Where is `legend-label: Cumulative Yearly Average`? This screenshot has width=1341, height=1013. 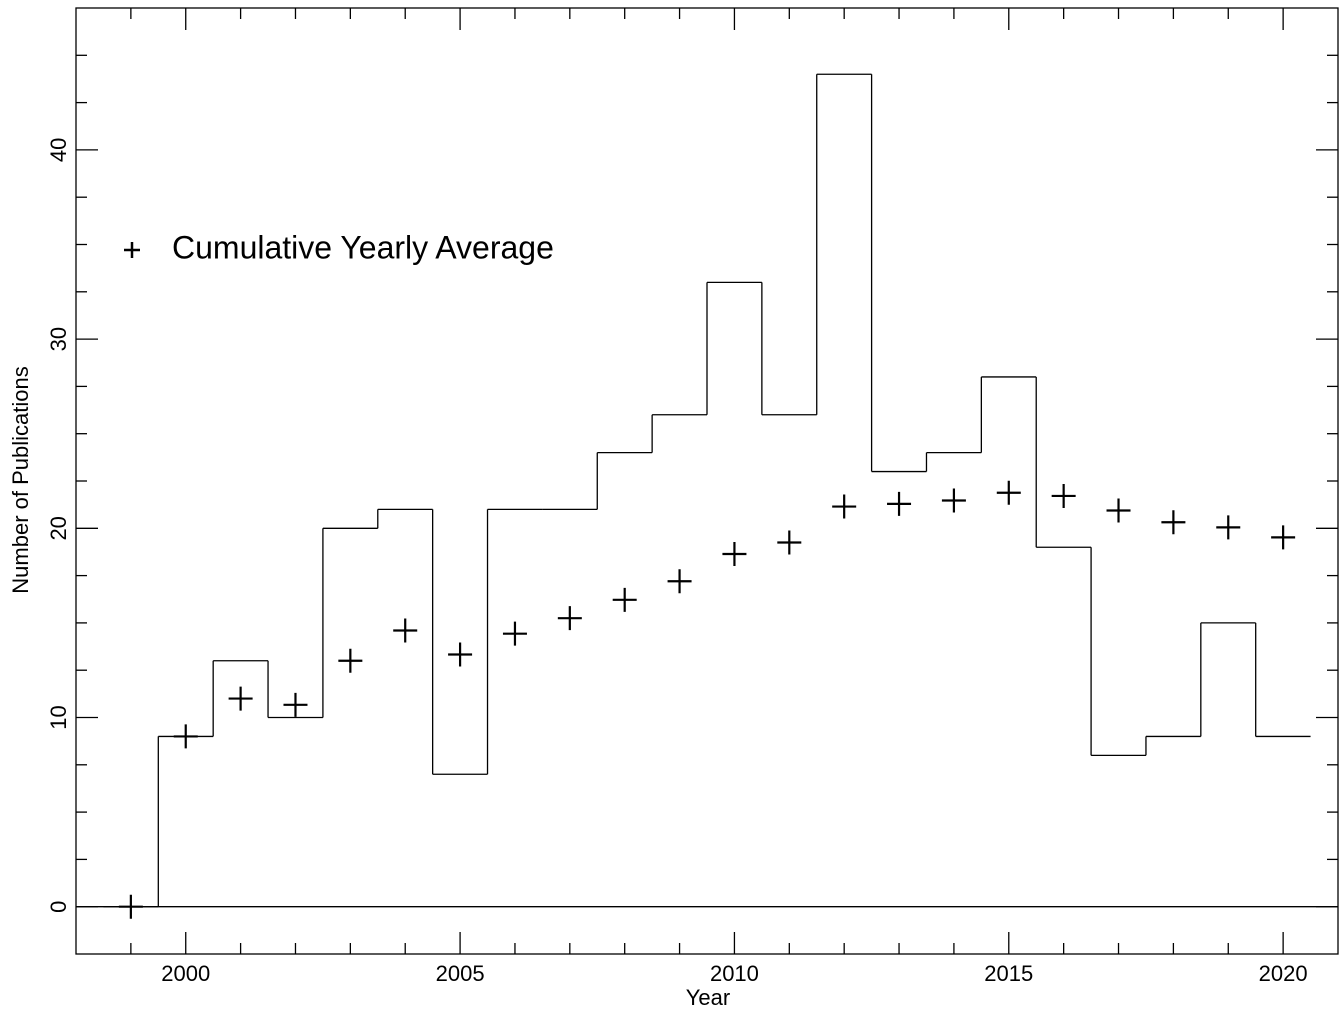 legend-label: Cumulative Yearly Average is located at coordinates (363, 247).